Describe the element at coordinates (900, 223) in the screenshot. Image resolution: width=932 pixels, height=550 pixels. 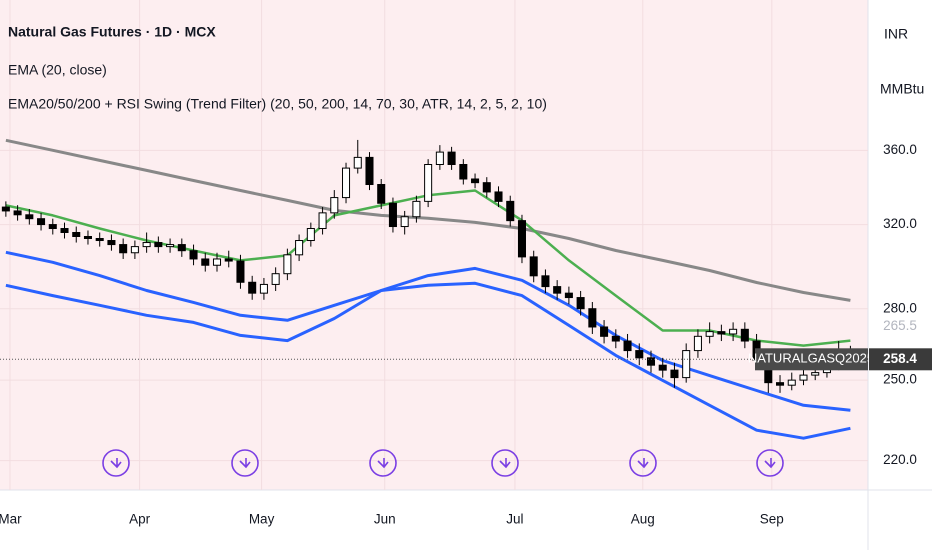
I see `y-tick-label: 320.0` at that location.